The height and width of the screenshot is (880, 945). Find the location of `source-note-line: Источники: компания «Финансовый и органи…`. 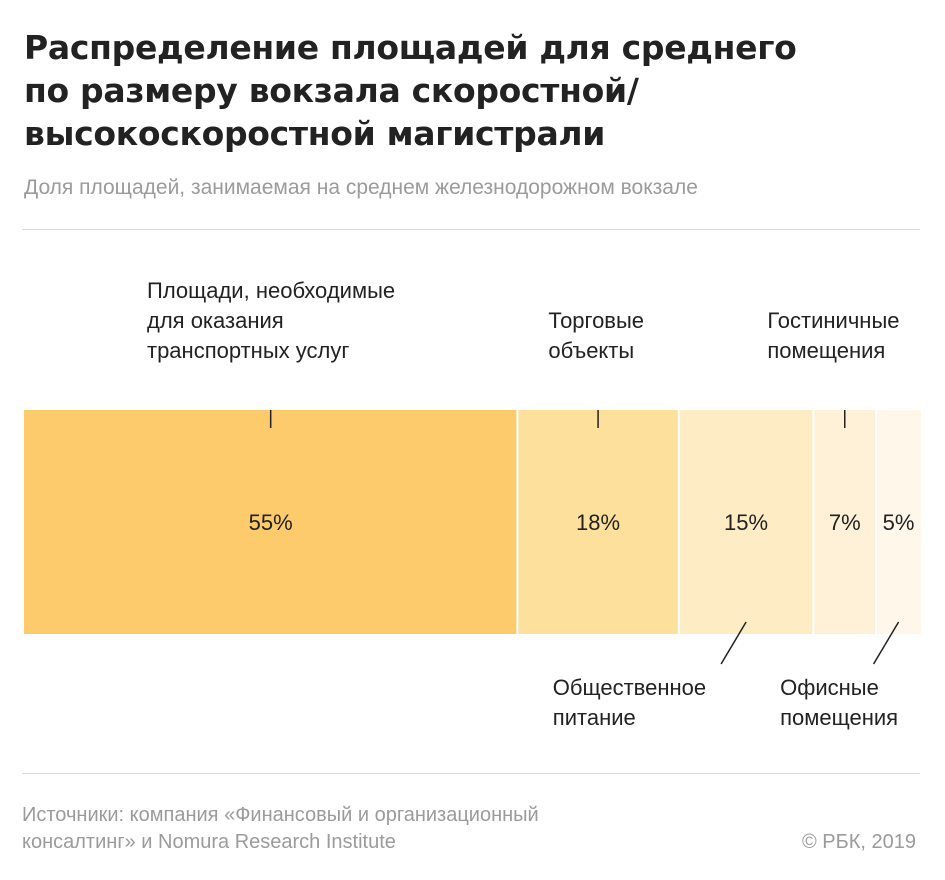

source-note-line: Источники: компания «Финансовый и органи… is located at coordinates (280, 815).